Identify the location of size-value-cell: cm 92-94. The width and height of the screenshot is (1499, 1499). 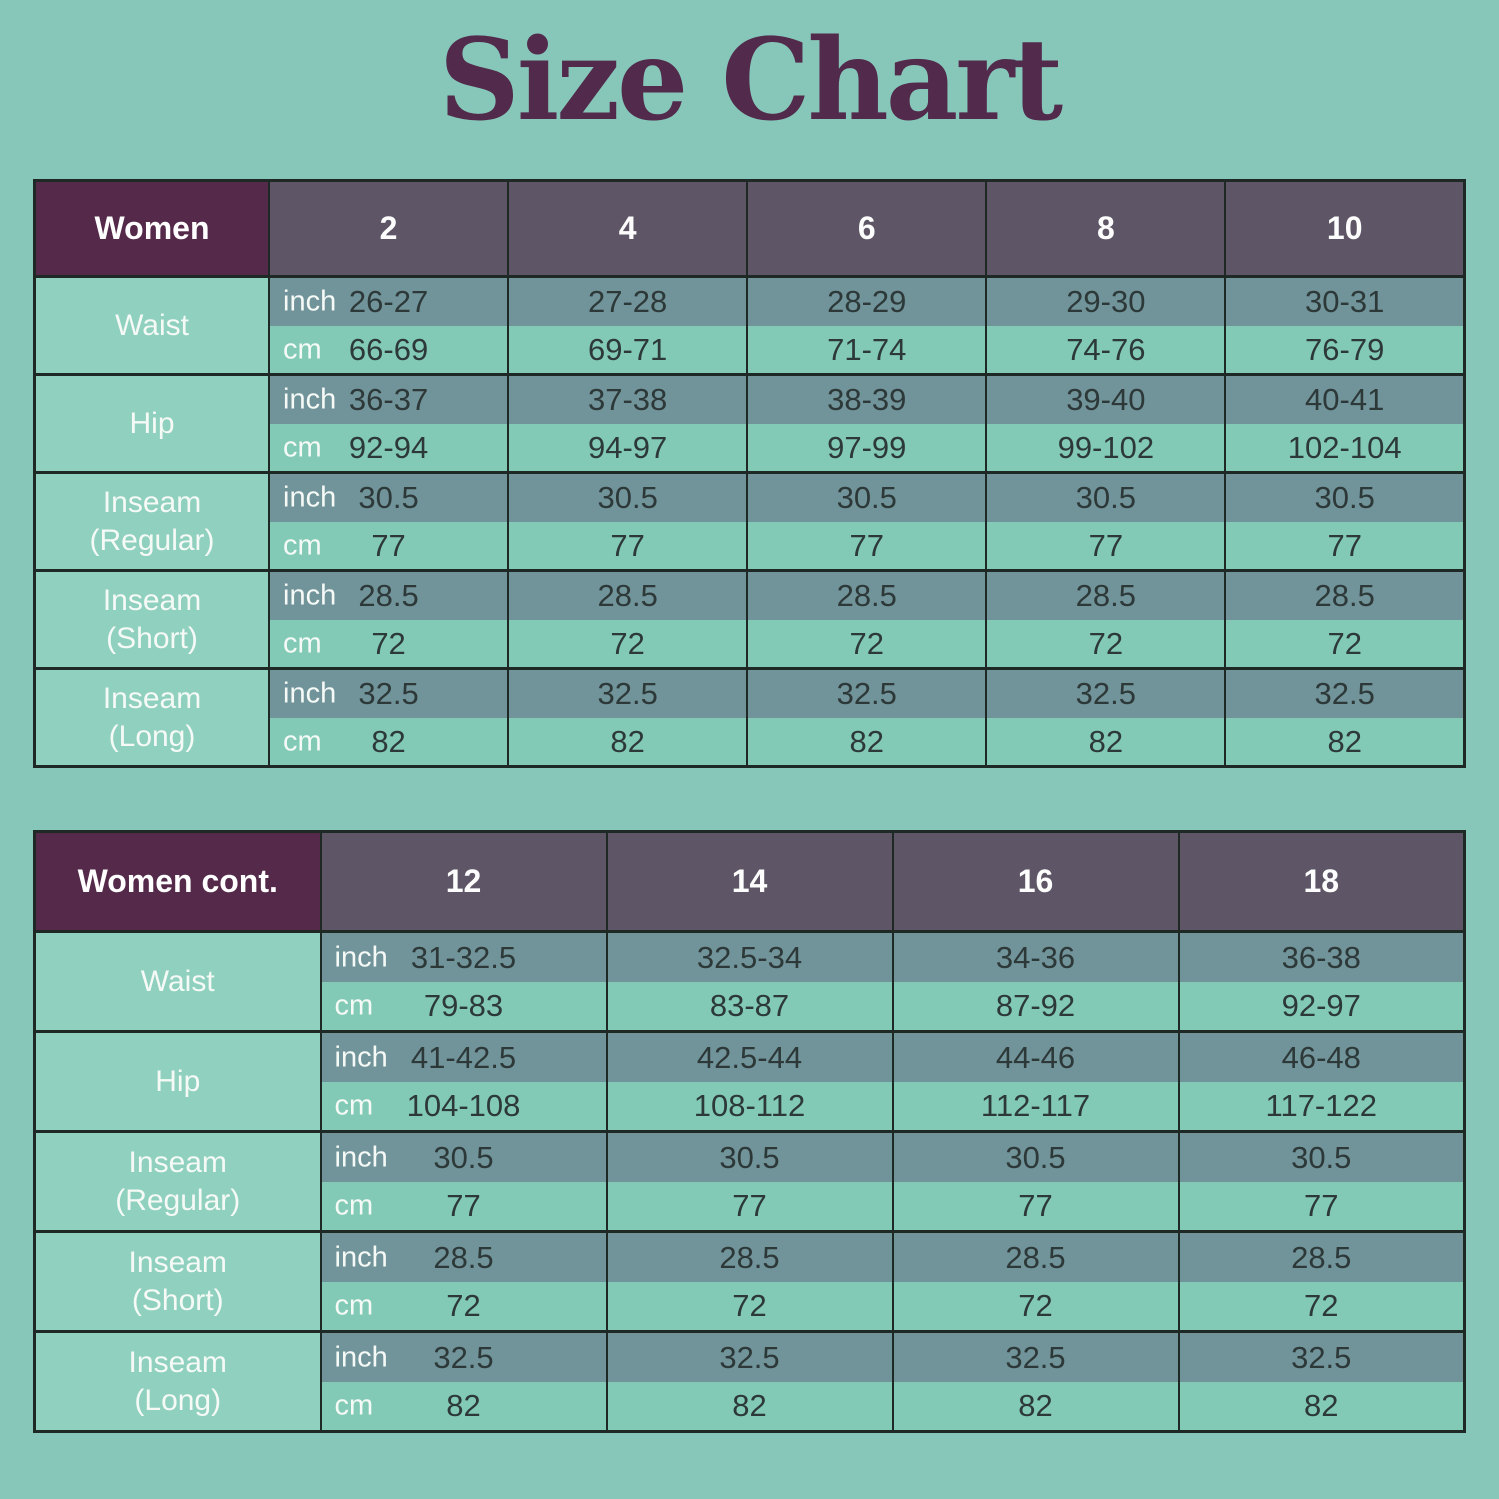
(388, 448).